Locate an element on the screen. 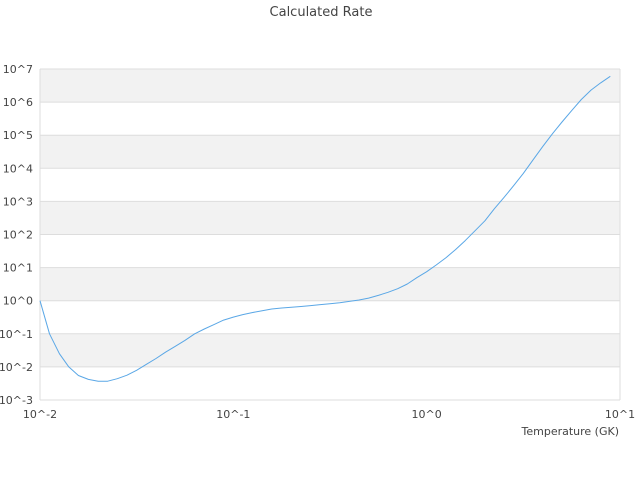  x-axis: 10^-2 10^-1 10^0 10^1 is located at coordinates (329, 414).